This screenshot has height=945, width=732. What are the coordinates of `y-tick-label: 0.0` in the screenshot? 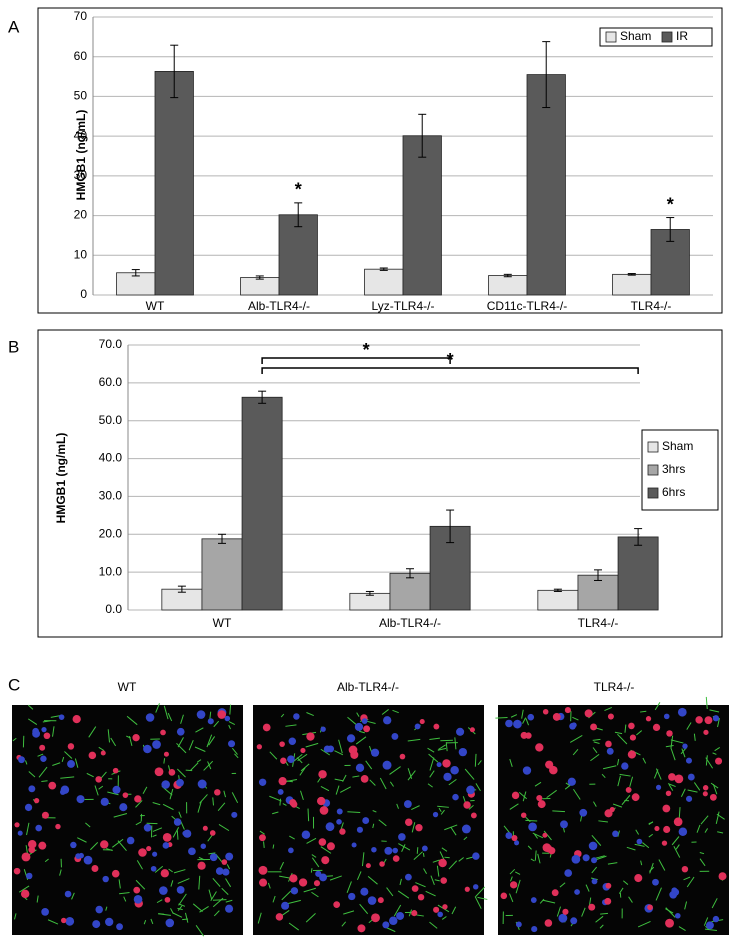 It's located at (113, 609).